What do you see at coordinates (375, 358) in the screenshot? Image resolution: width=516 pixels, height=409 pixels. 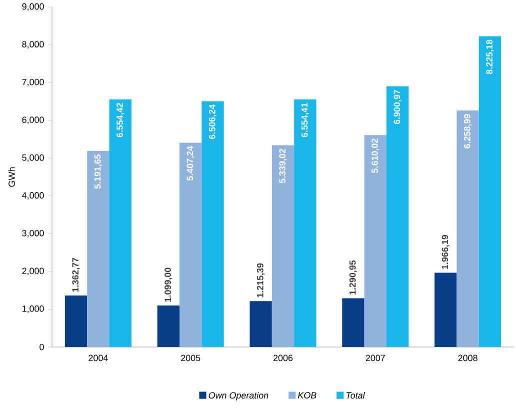 I see `x-tick-label: 2007` at bounding box center [375, 358].